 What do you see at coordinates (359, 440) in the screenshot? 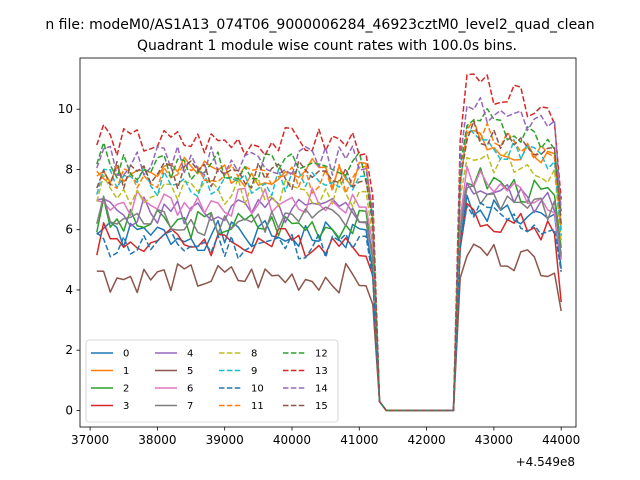
I see `x-tick-label: 41000` at bounding box center [359, 440].